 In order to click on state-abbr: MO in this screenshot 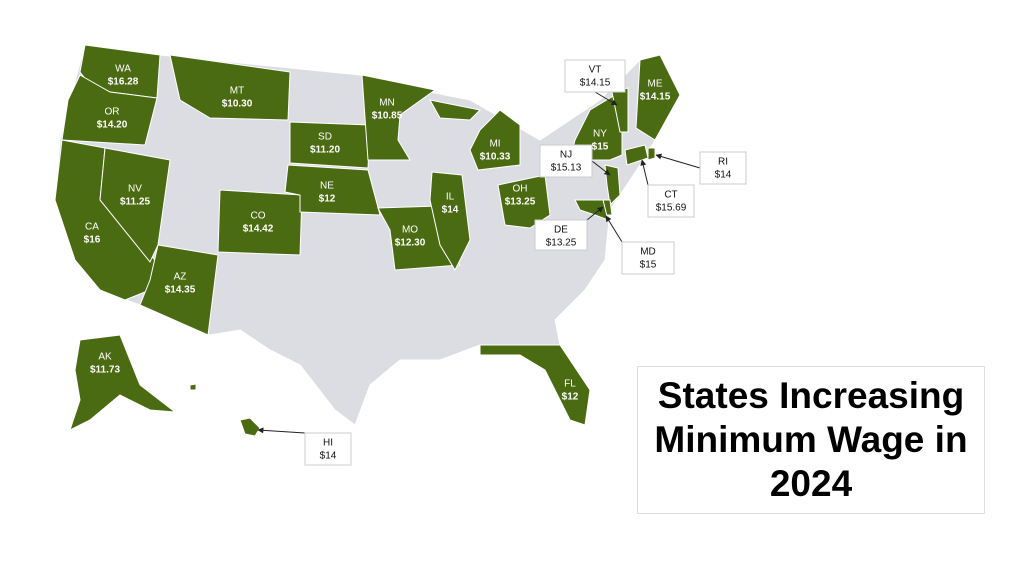, I will do `click(410, 230)`.